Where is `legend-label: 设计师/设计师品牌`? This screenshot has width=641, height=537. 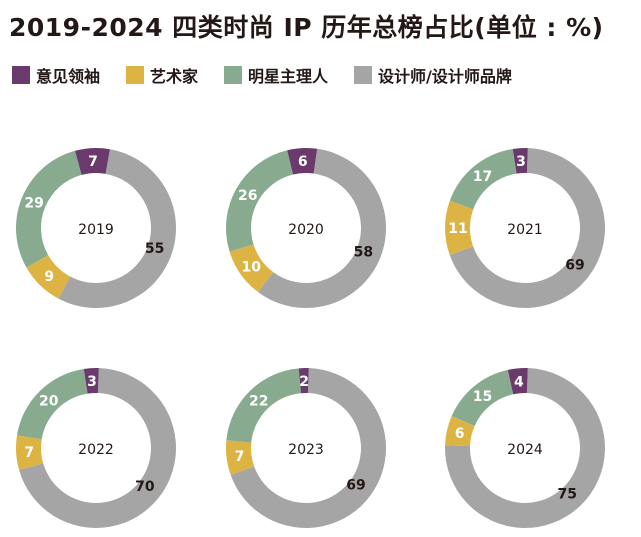 legend-label: 设计师/设计师品牌 is located at coordinates (445, 76).